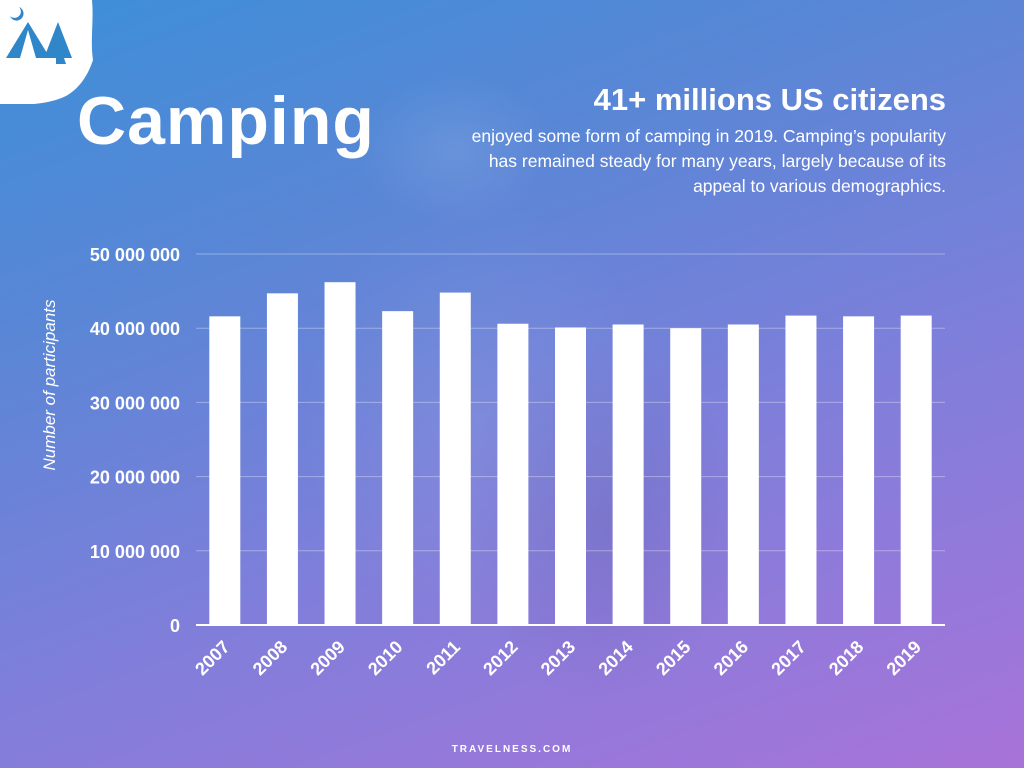  Describe the element at coordinates (135, 329) in the screenshot. I see `y-tick-label: 40 000 000` at that location.